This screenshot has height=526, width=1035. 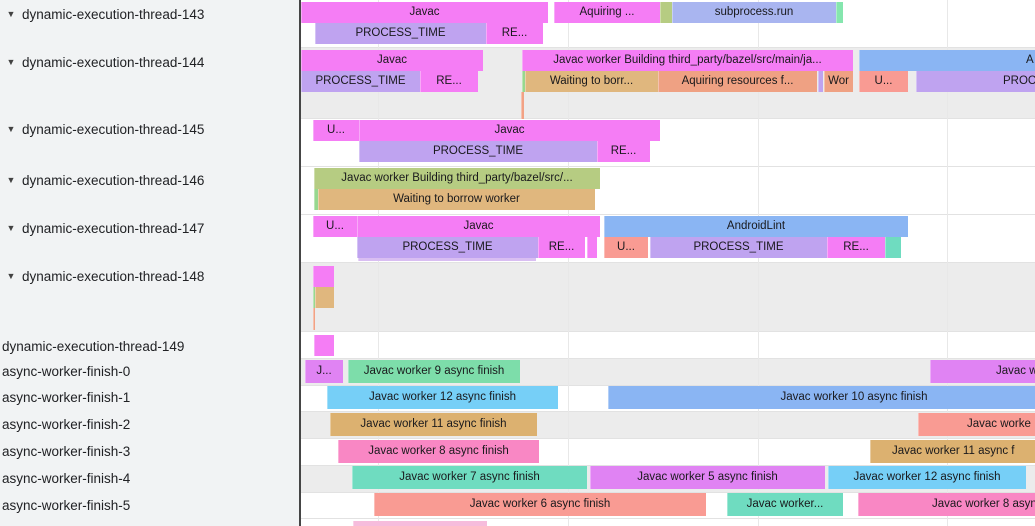 What do you see at coordinates (952, 451) in the screenshot?
I see `timeline-span-javac-worker-11-async-f: Javac worker 11 async f` at bounding box center [952, 451].